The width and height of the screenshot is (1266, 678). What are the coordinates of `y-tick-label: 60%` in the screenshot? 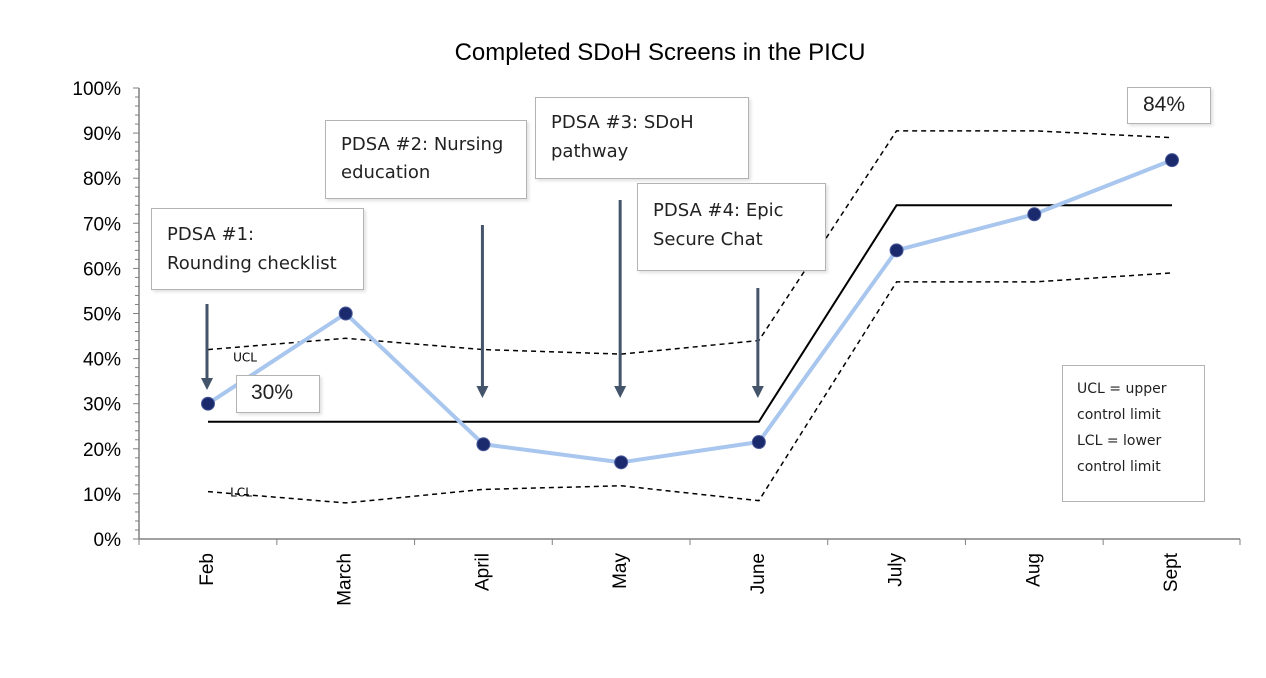 It's located at (102, 269).